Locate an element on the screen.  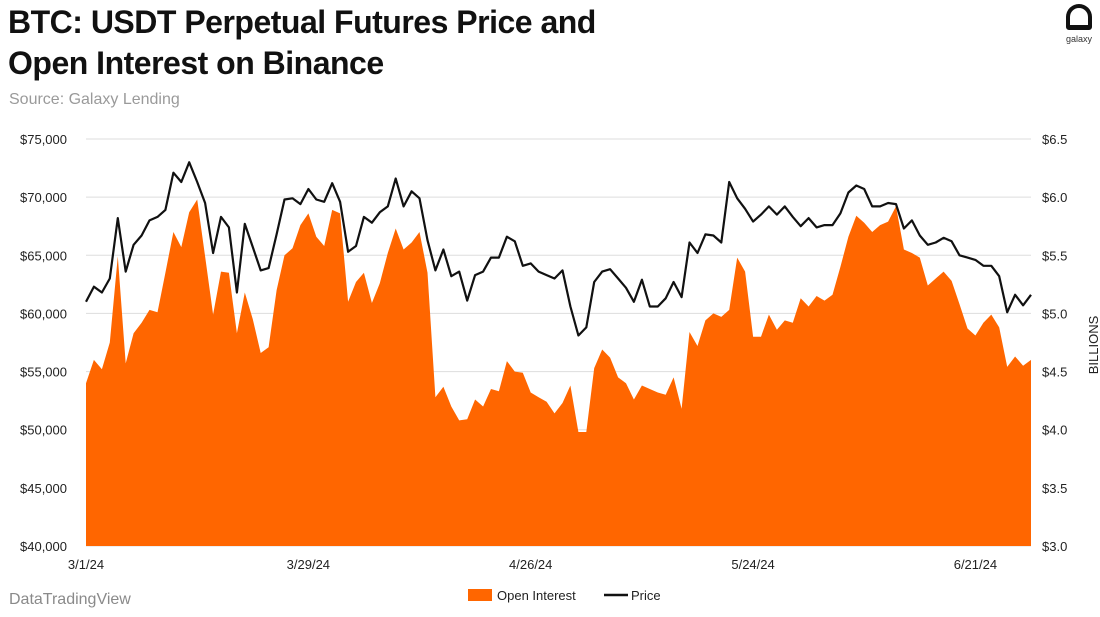
x-axis-ticks: 3/1/24 3/29/24 4/26/24 5/24/24 6/21/24 is located at coordinates (532, 564).